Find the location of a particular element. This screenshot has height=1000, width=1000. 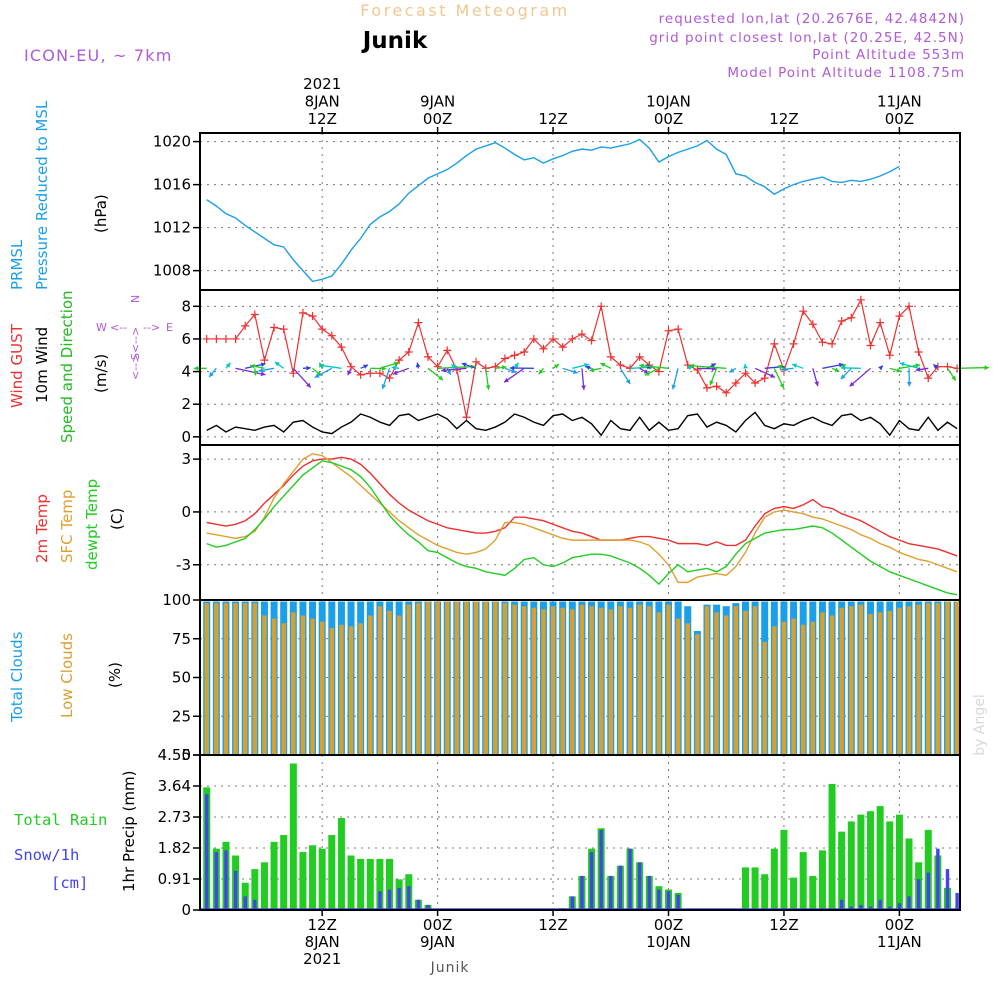

clouds-ytick-label: 50 is located at coordinates (181, 678).